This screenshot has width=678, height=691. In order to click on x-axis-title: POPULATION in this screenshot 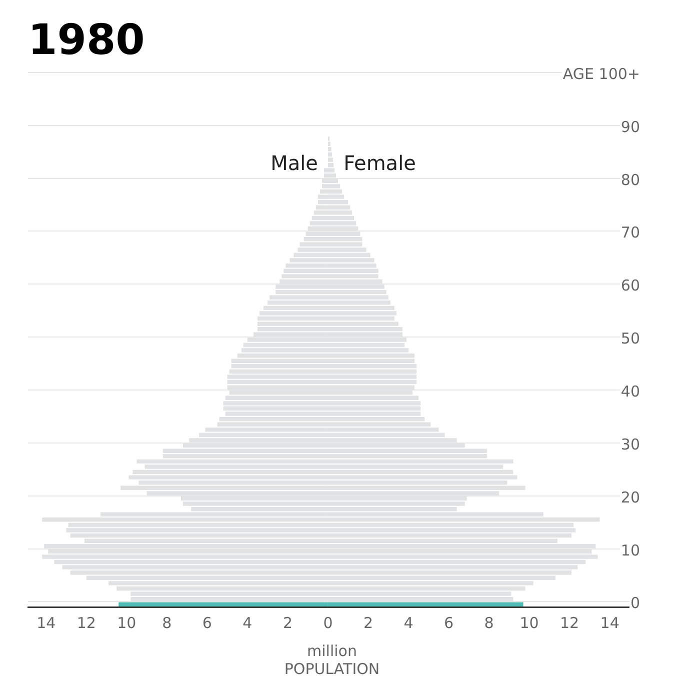, I will do `click(332, 669)`.